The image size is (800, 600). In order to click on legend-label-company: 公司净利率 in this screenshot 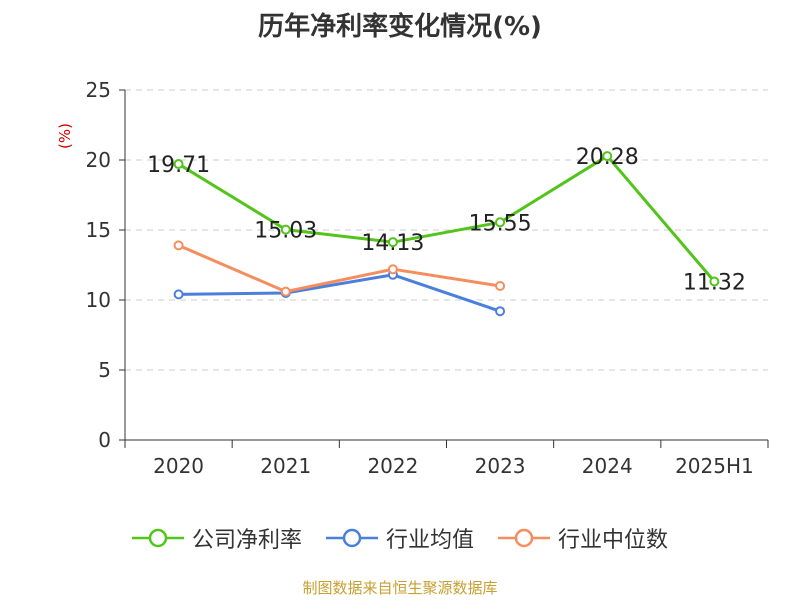, I will do `click(246, 540)`.